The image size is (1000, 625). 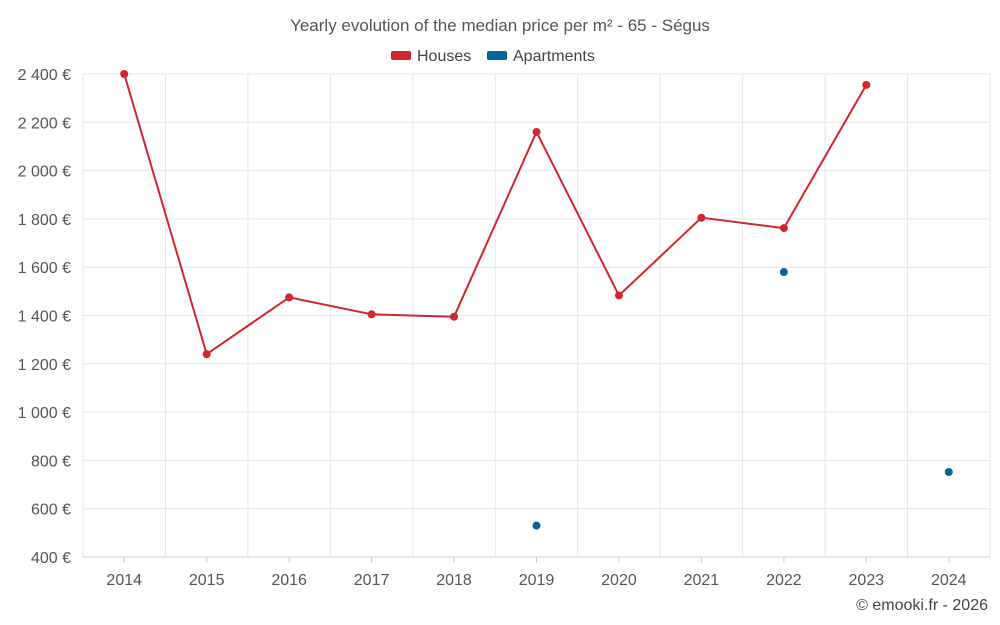 What do you see at coordinates (537, 580) in the screenshot?
I see `x-tick-label: 2019` at bounding box center [537, 580].